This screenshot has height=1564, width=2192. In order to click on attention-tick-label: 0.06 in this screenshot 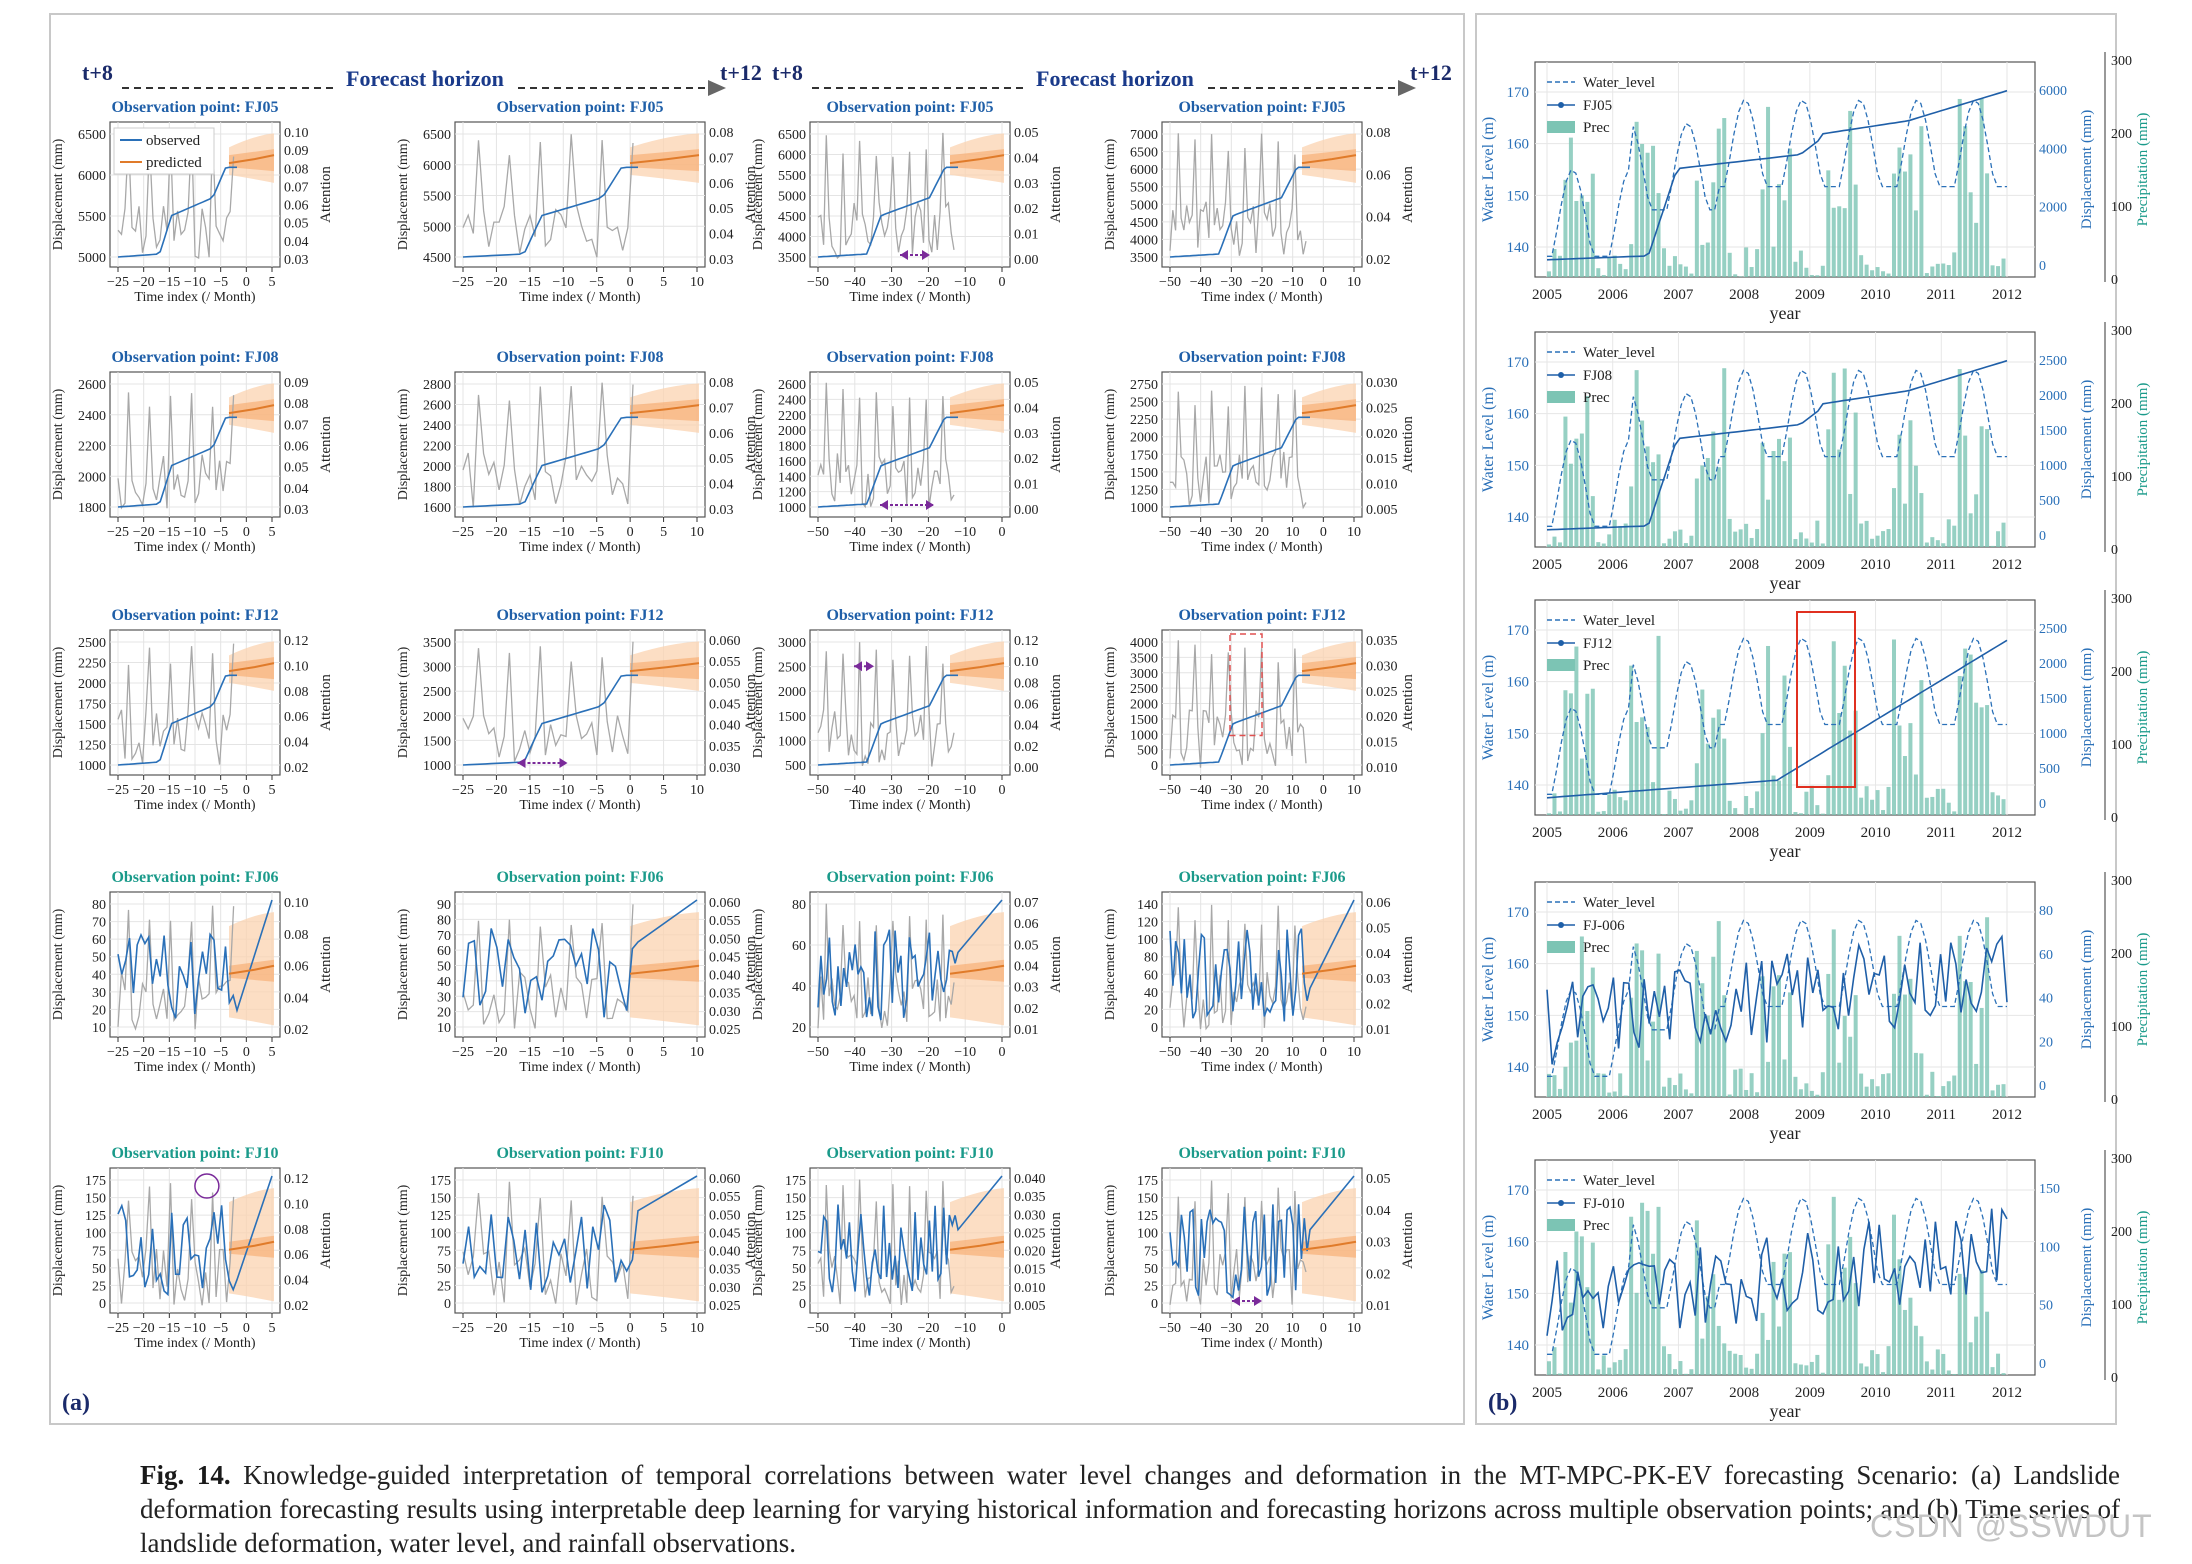, I will do `click(296, 717)`.